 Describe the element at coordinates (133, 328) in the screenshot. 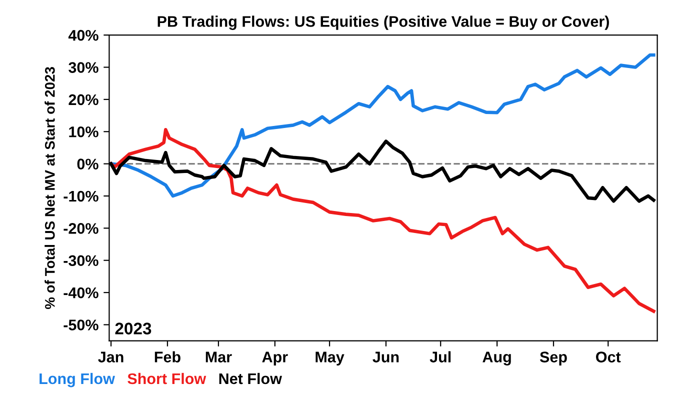

I see `annotation: 2023` at that location.